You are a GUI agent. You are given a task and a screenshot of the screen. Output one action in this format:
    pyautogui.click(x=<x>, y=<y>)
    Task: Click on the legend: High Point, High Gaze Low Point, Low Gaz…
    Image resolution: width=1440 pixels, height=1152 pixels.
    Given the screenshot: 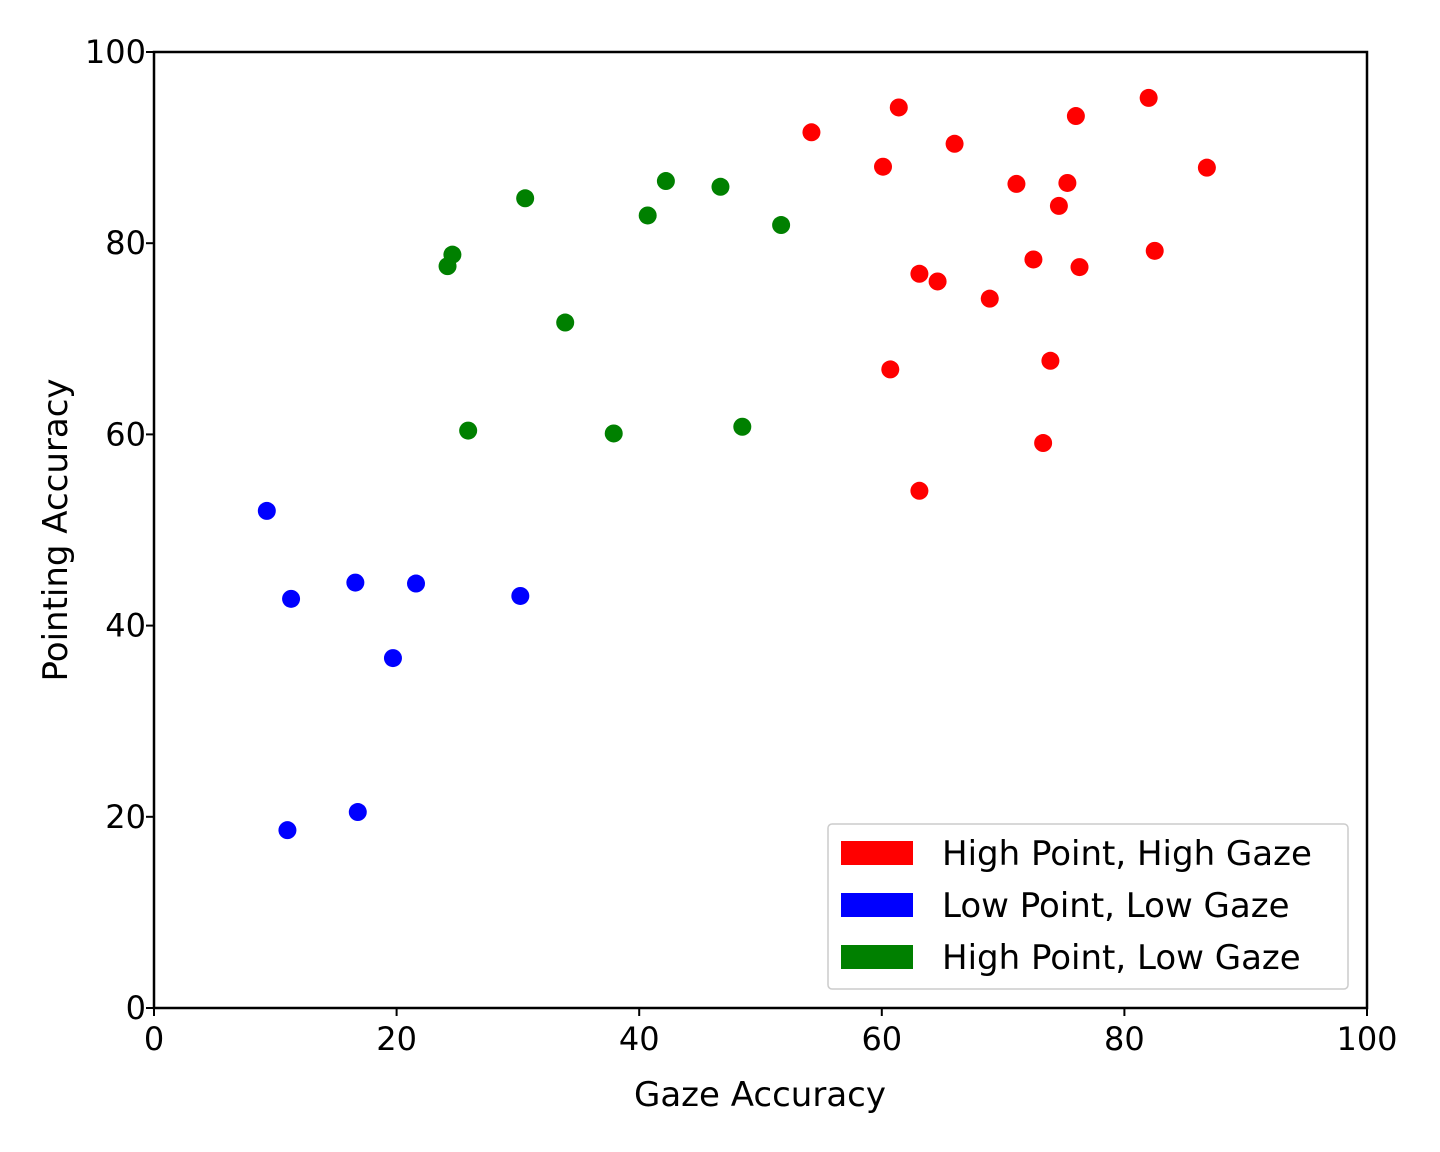 What is the action you would take?
    pyautogui.click(x=1088, y=906)
    